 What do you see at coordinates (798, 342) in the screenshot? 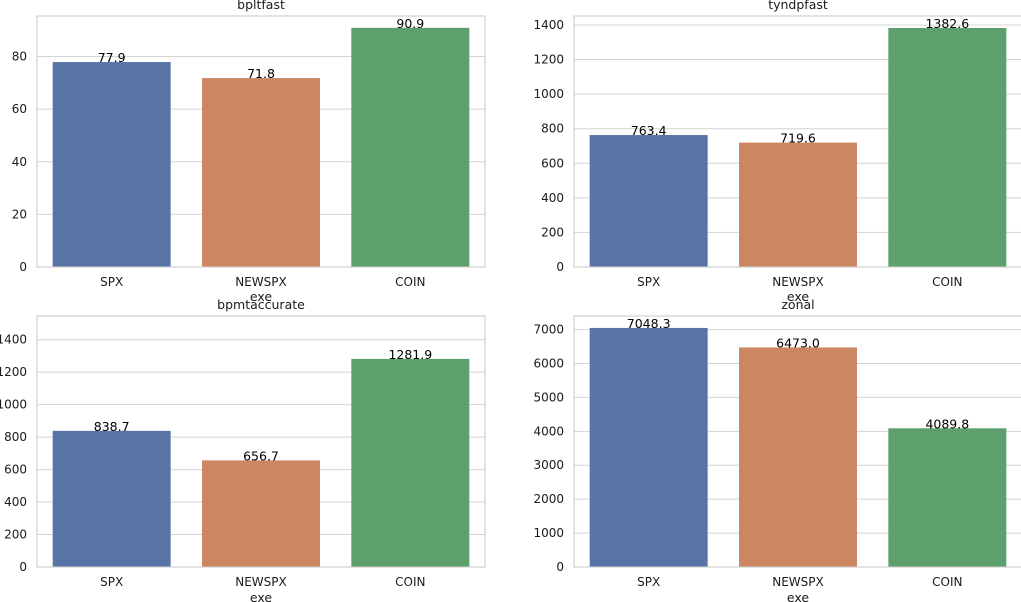
I see `data-label: 6473.0` at bounding box center [798, 342].